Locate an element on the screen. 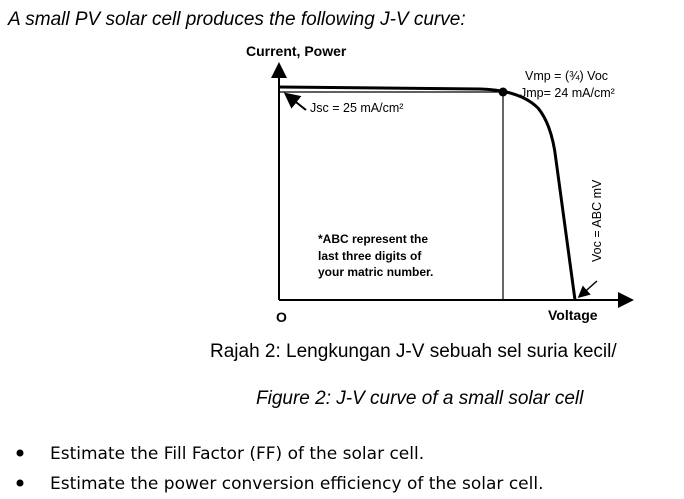 The height and width of the screenshot is (499, 684). vmp-label: Vmp = (¾) Voc is located at coordinates (566, 76).